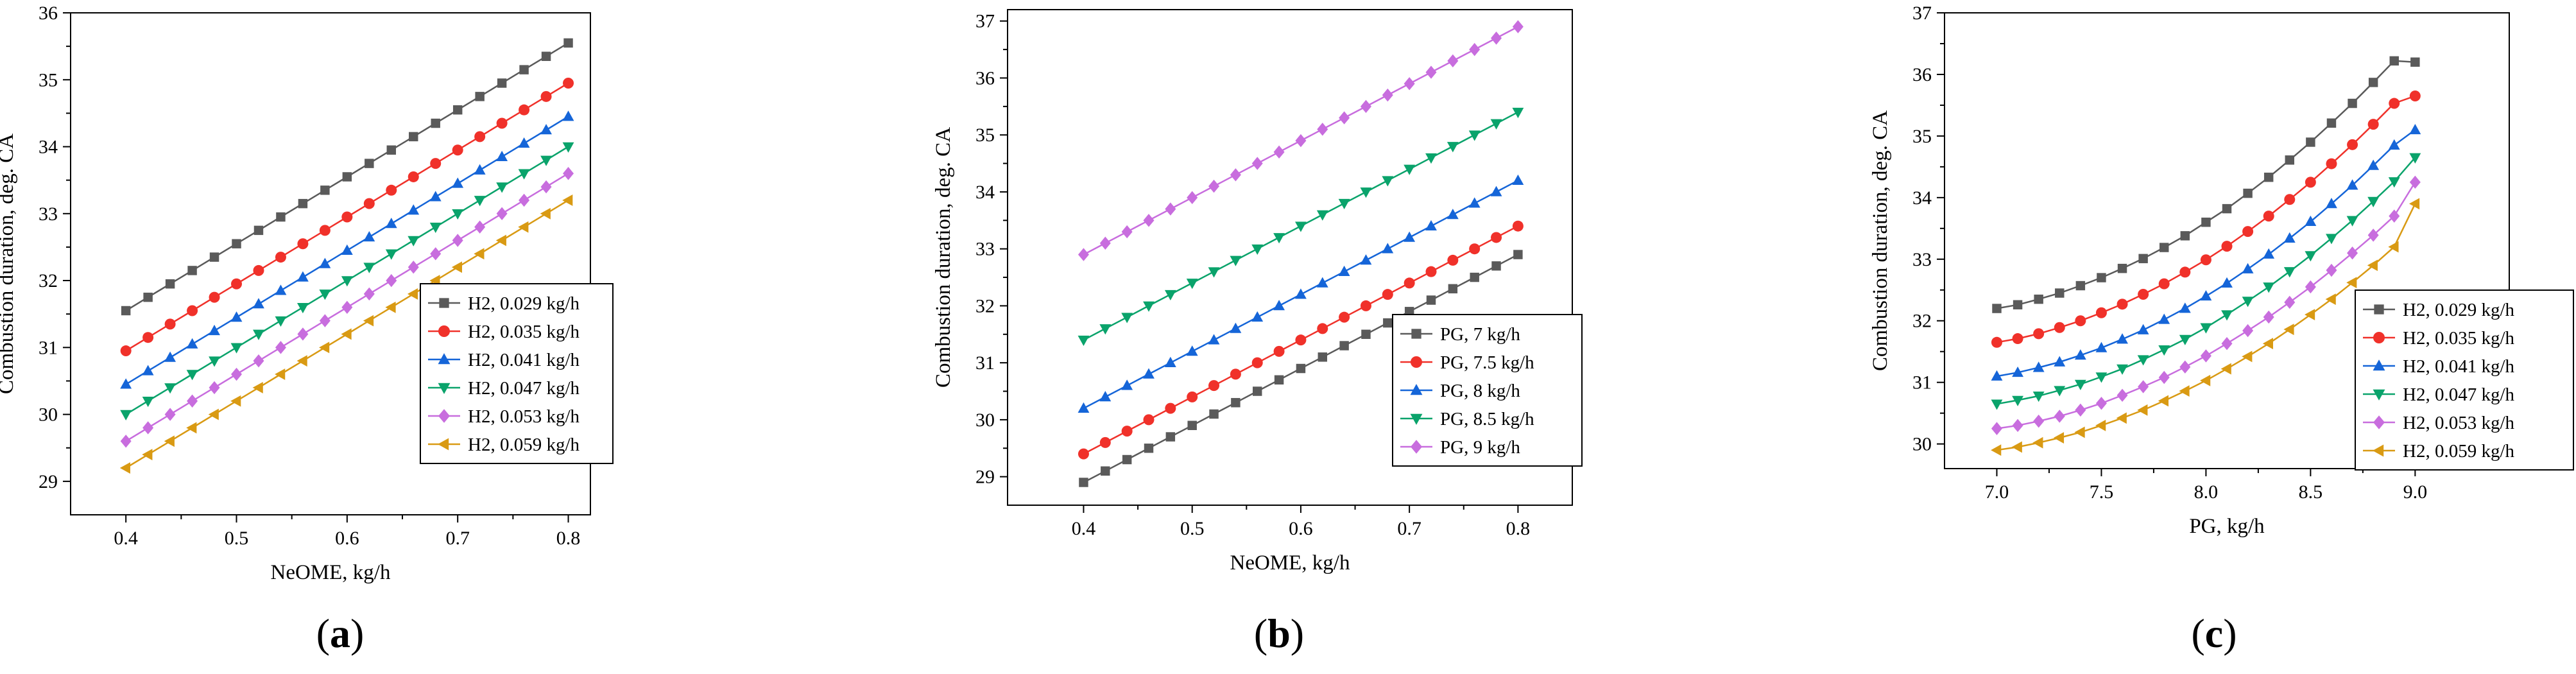  What do you see at coordinates (504, 332) in the screenshot?
I see `legend-item: H2, 0.035 kg/h` at bounding box center [504, 332].